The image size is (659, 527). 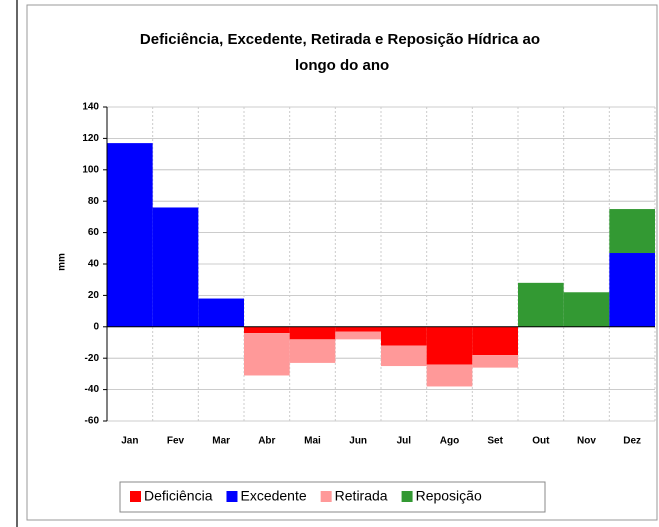 I want to click on x-tick-label: Jan, so click(x=129, y=441).